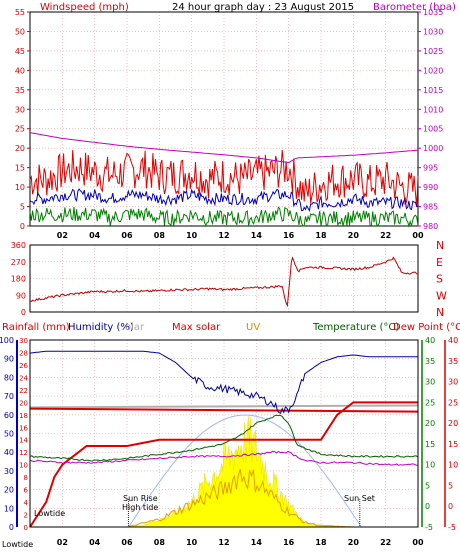  I want to click on grey-solar-line, so click(224, 406).